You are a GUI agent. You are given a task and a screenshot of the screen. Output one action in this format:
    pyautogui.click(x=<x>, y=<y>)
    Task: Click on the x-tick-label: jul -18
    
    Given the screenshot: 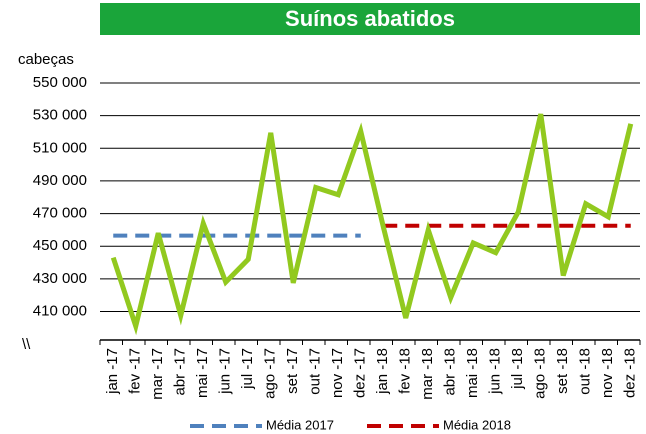 What is the action you would take?
    pyautogui.click(x=517, y=369)
    